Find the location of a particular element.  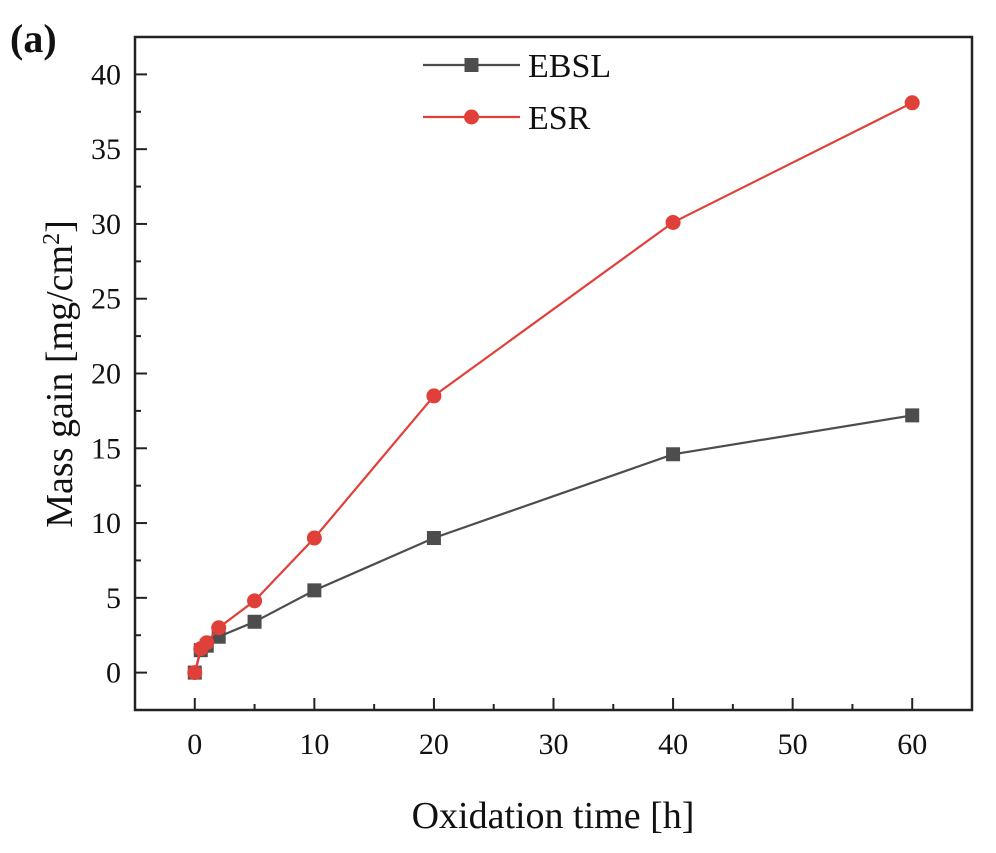

y-axis: 0 5 10 15 20 25 30 35 40 is located at coordinates (119, 374).